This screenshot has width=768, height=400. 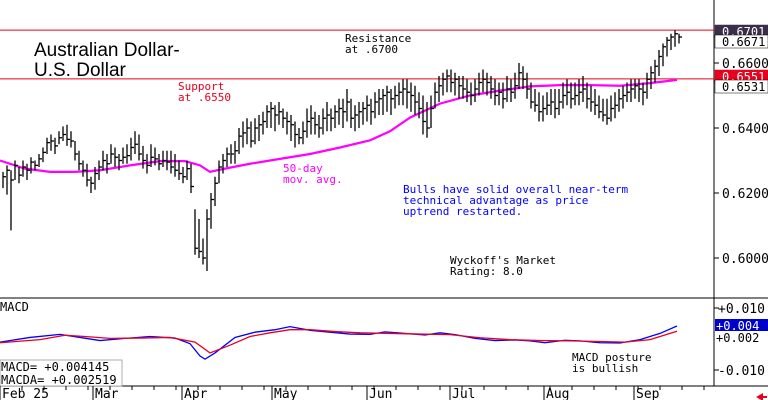 I want to click on macda-readout: MACDA= +0.002519, so click(x=59, y=380).